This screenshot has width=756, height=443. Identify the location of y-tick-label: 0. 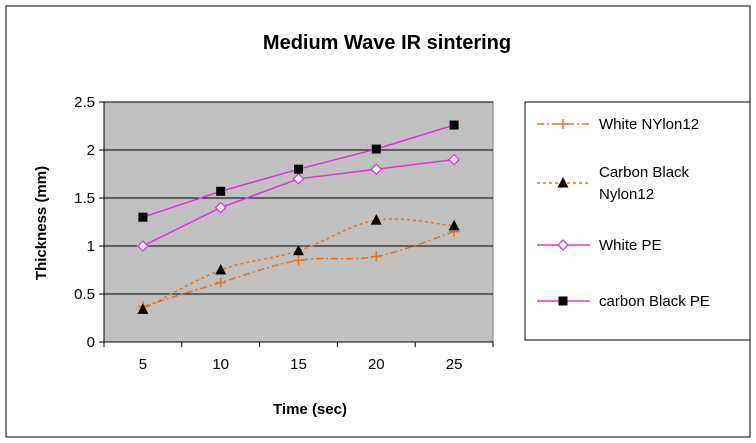
(91, 342).